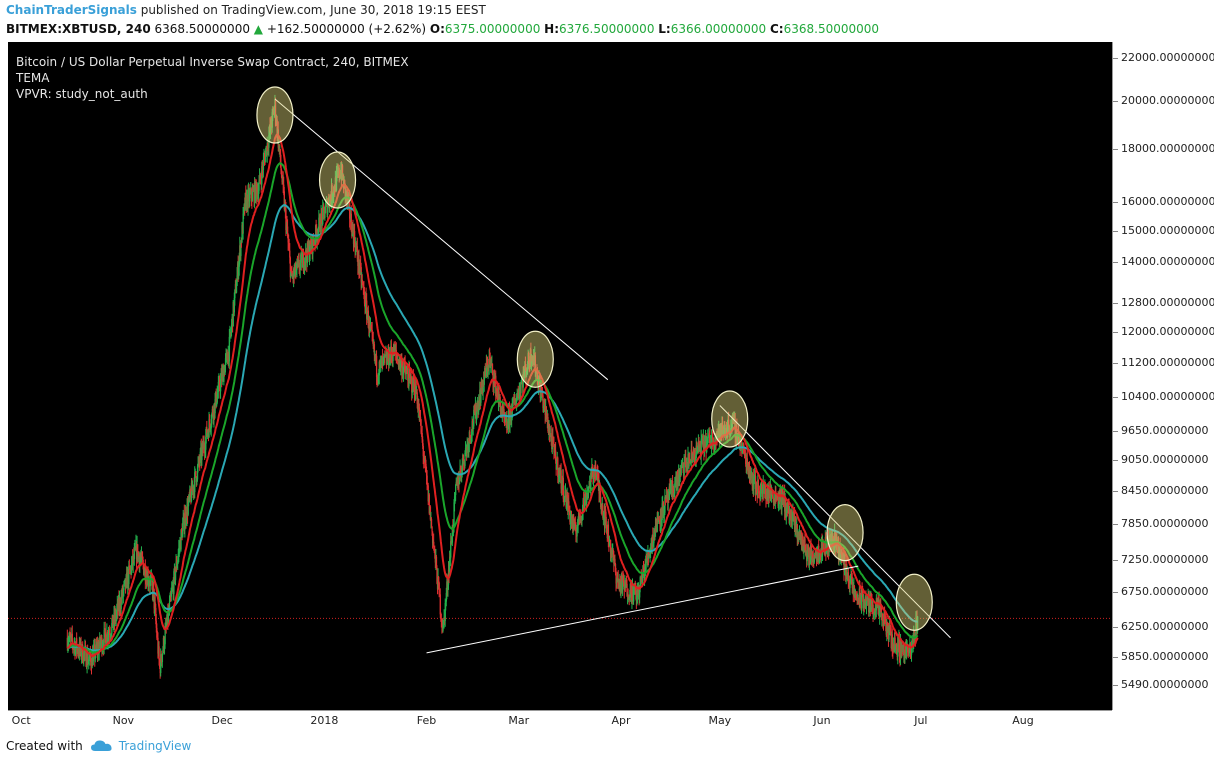 The height and width of the screenshot is (764, 1214). Describe the element at coordinates (202, 29) in the screenshot. I see `last-price: 6368.50000000` at that location.